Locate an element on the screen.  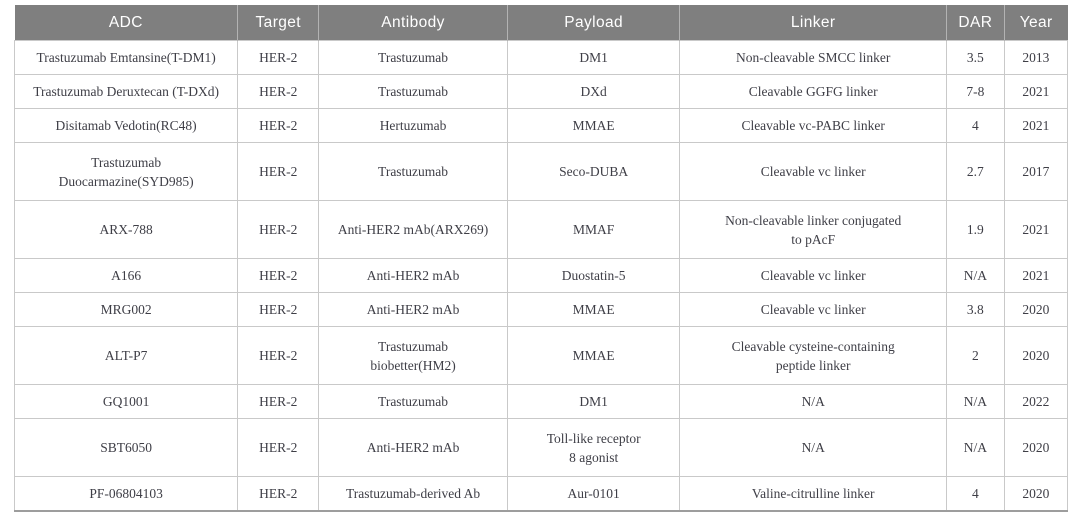
table-cell: Aur-0101 is located at coordinates (593, 493).